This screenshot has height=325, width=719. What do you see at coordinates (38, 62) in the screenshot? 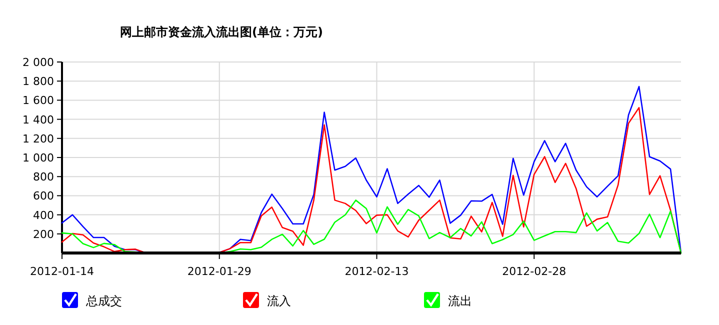
I see `y-tick-label: 2 000` at bounding box center [38, 62].